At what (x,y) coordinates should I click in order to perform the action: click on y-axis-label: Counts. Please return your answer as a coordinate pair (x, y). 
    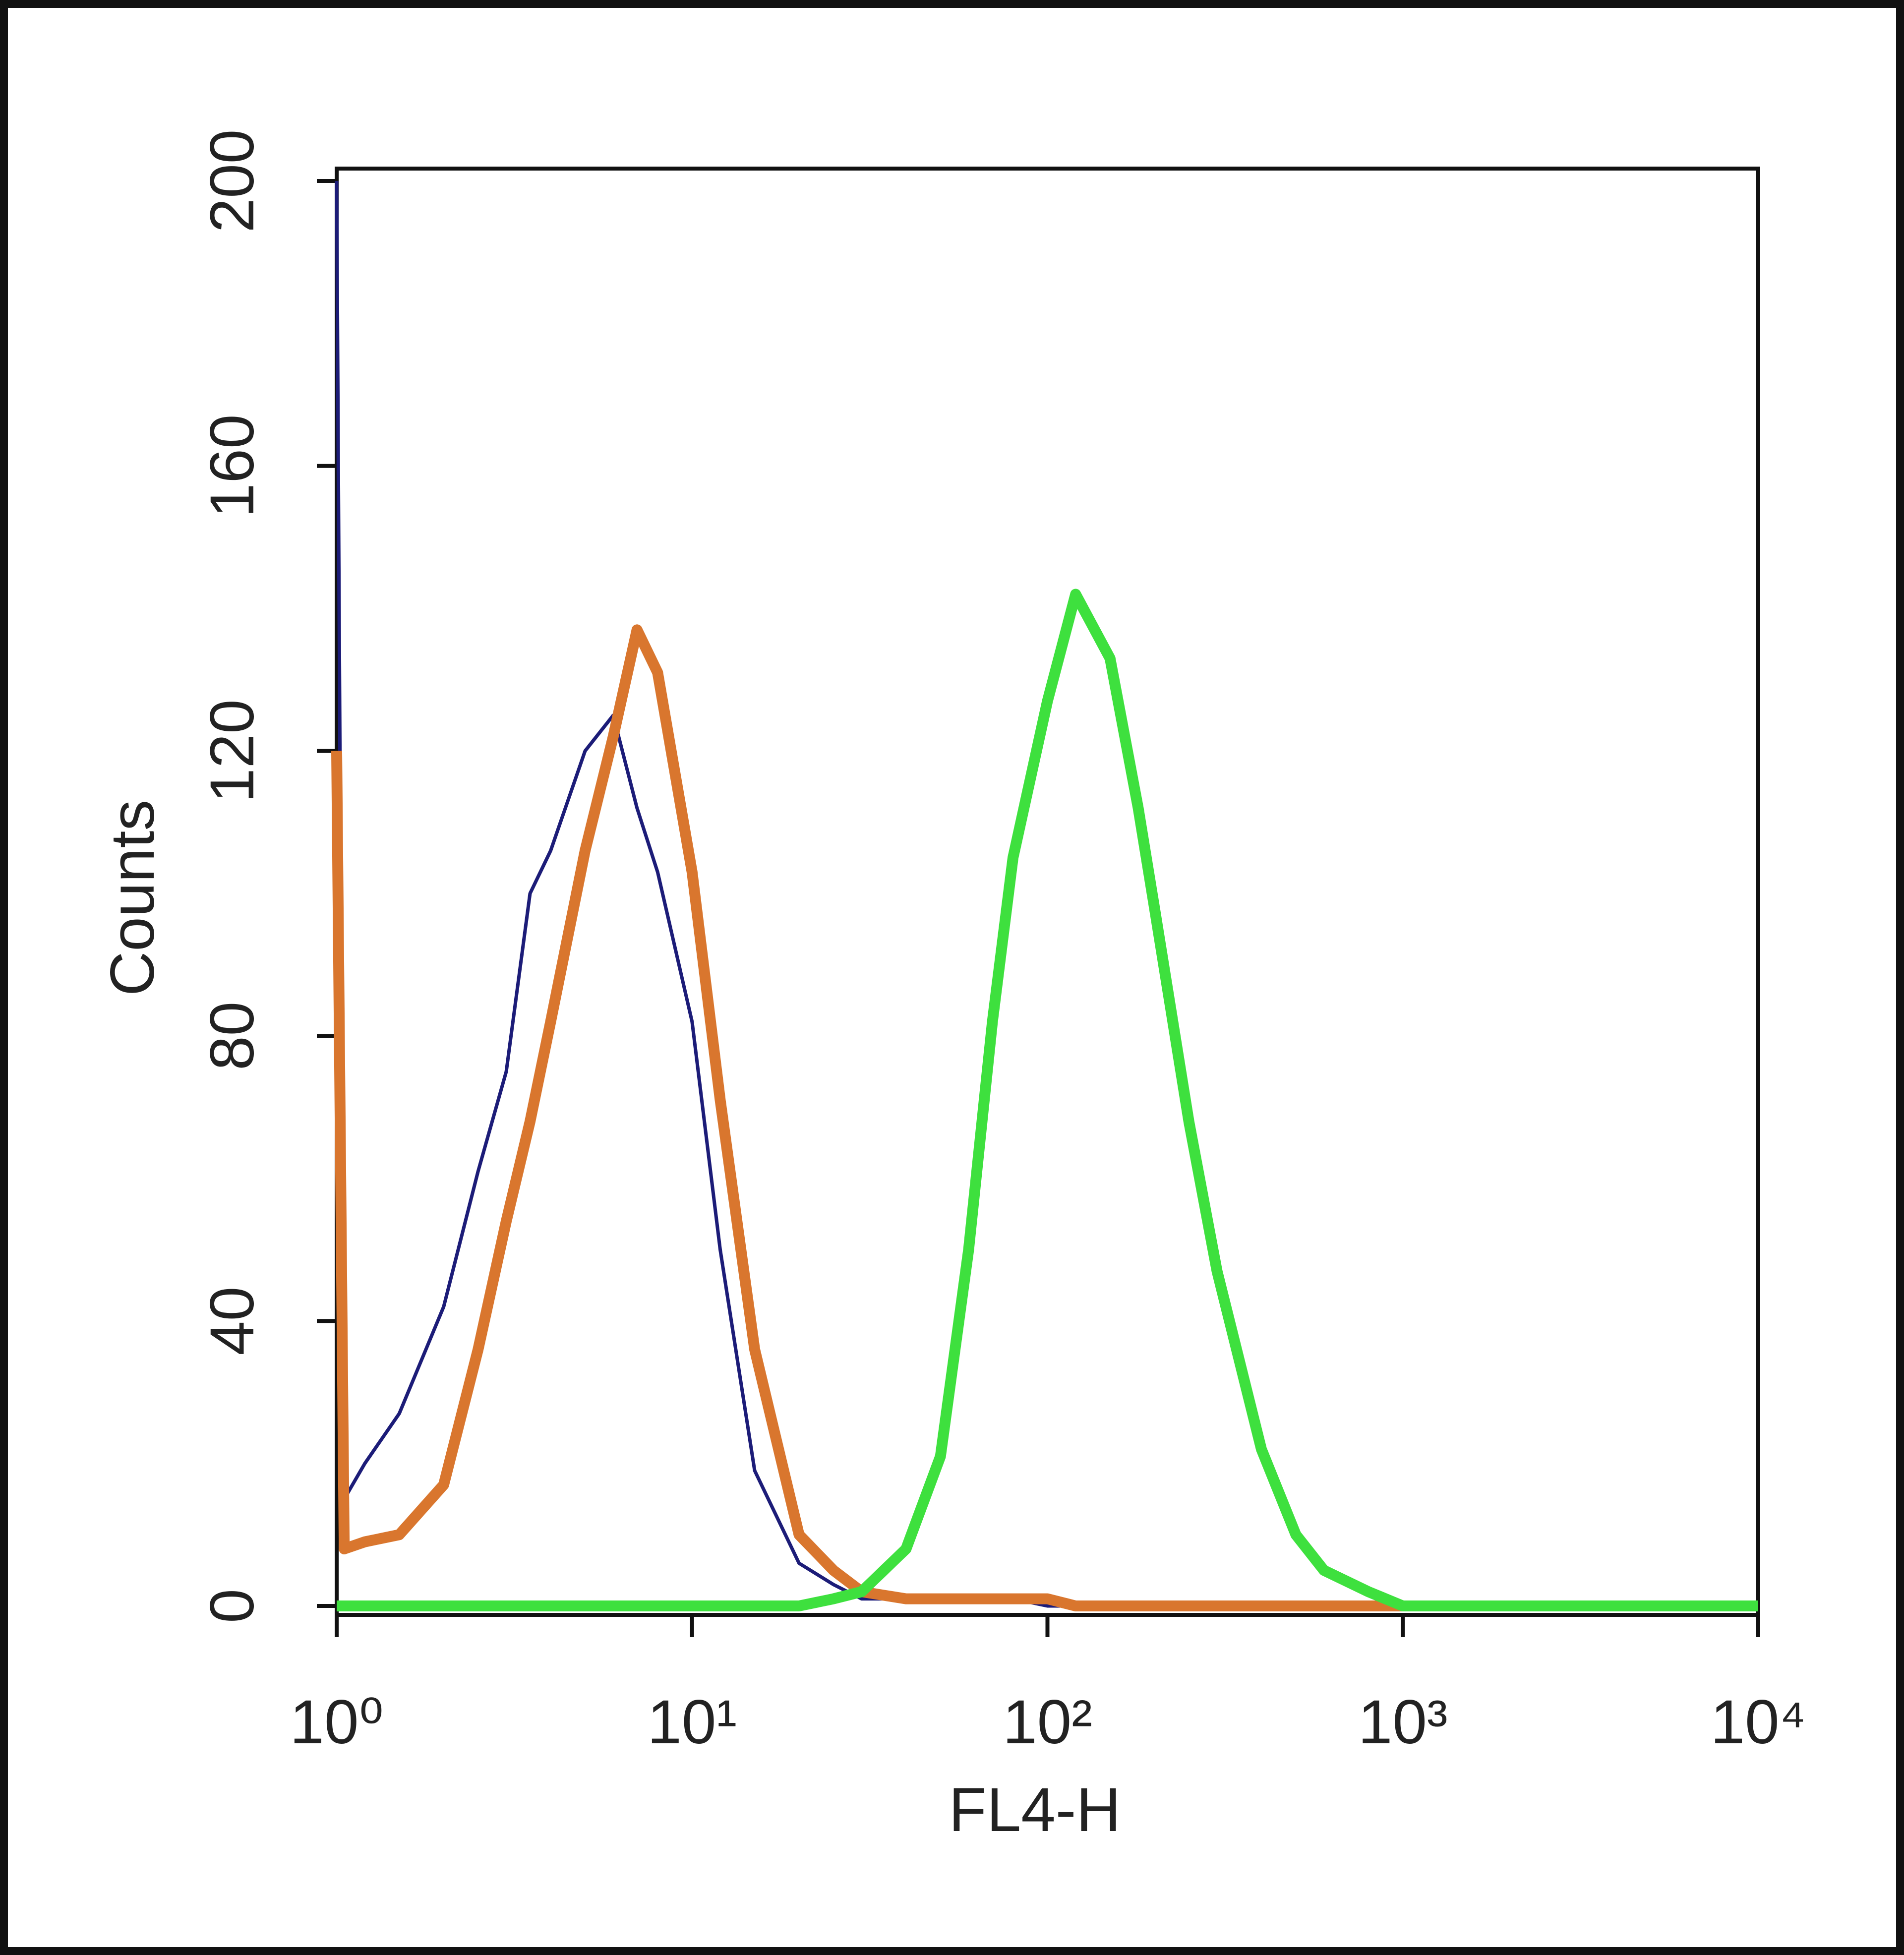
    Looking at the image, I should click on (132, 898).